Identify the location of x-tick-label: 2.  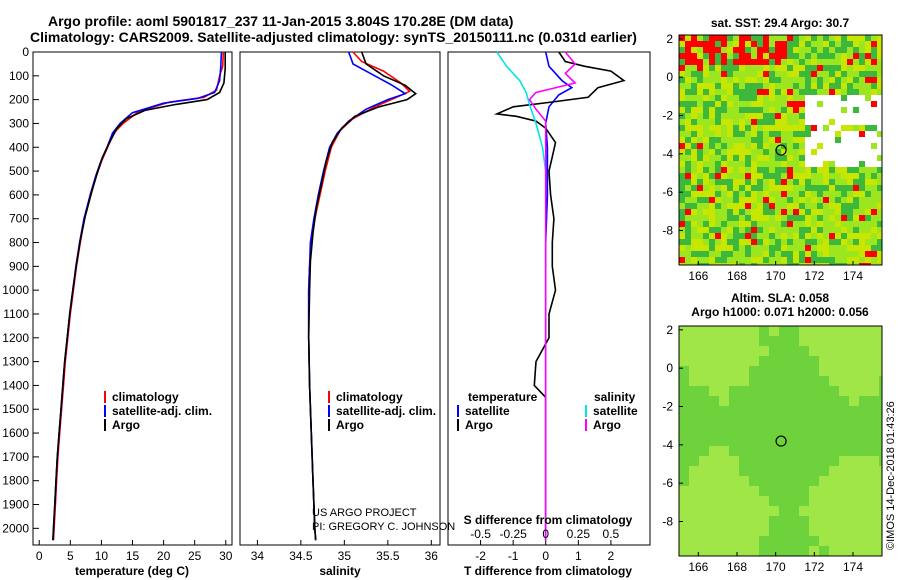
(611, 556).